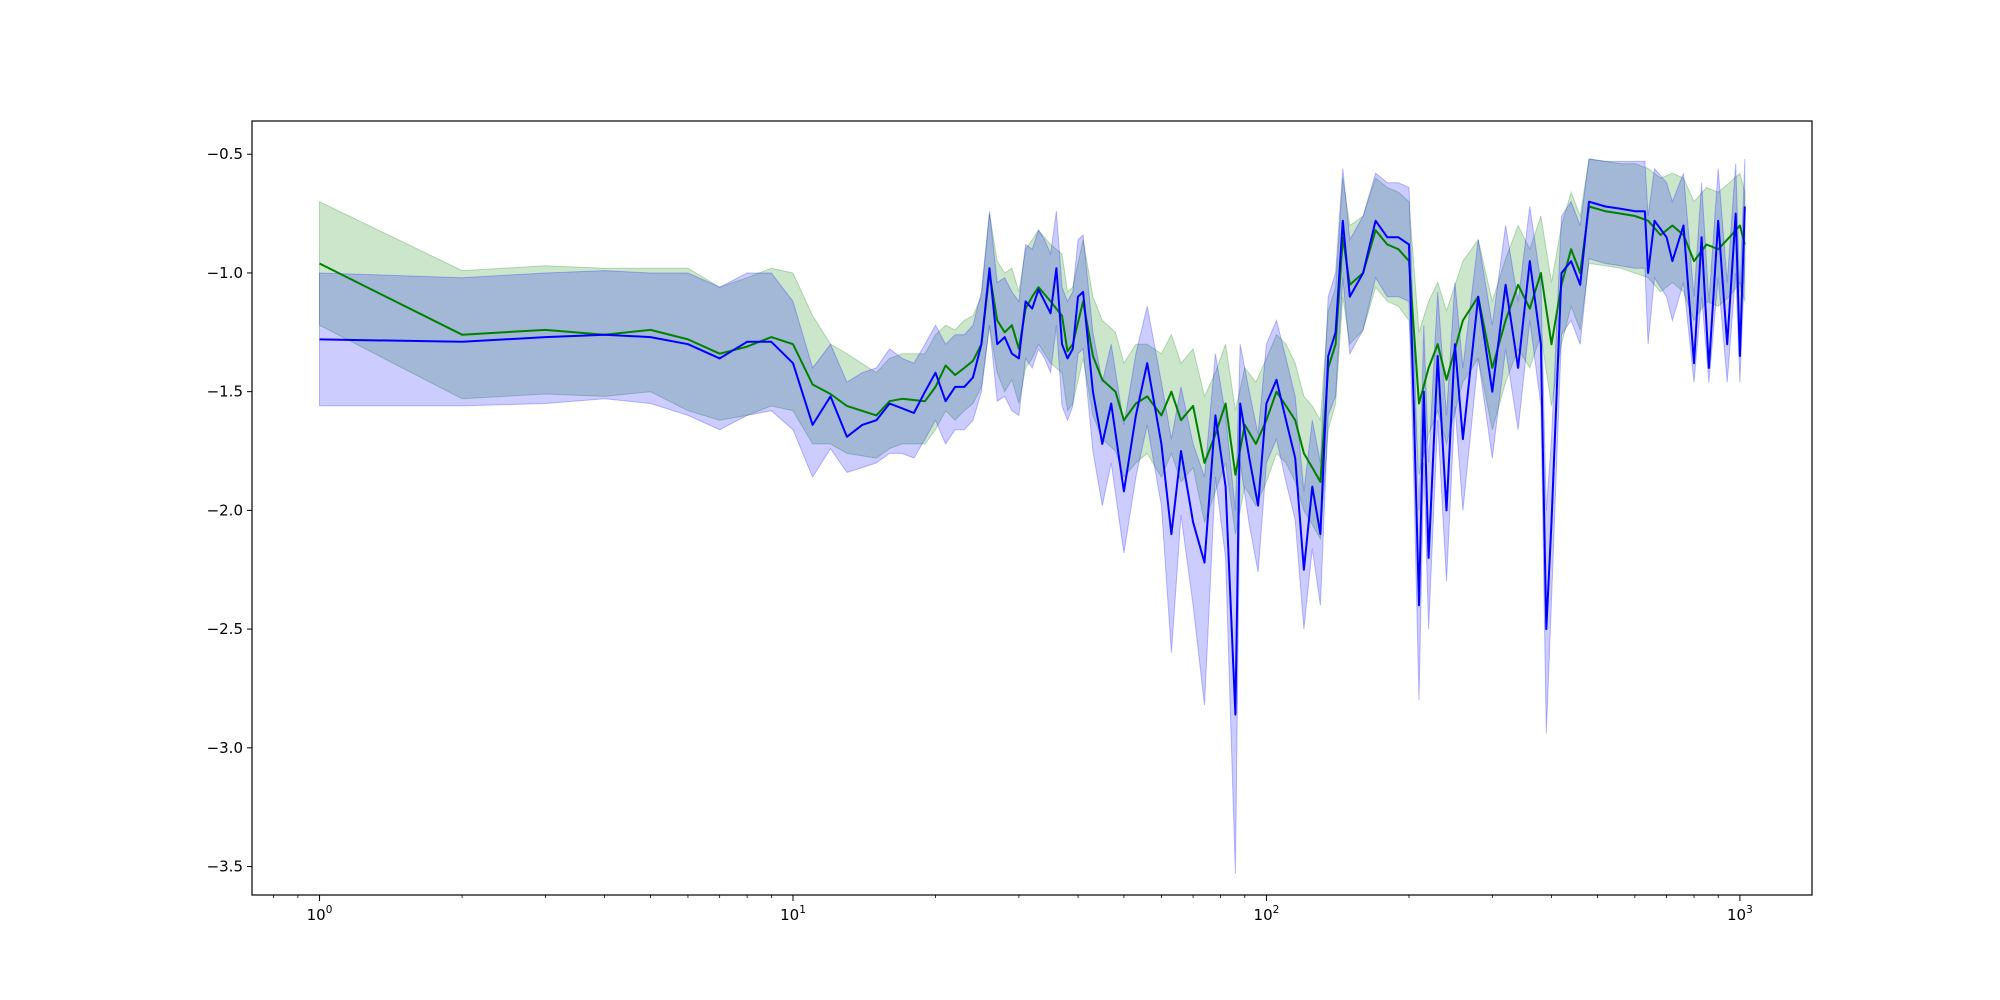 Image resolution: width=2000 pixels, height=1000 pixels. I want to click on x-tick-label: 10¹, so click(793, 914).